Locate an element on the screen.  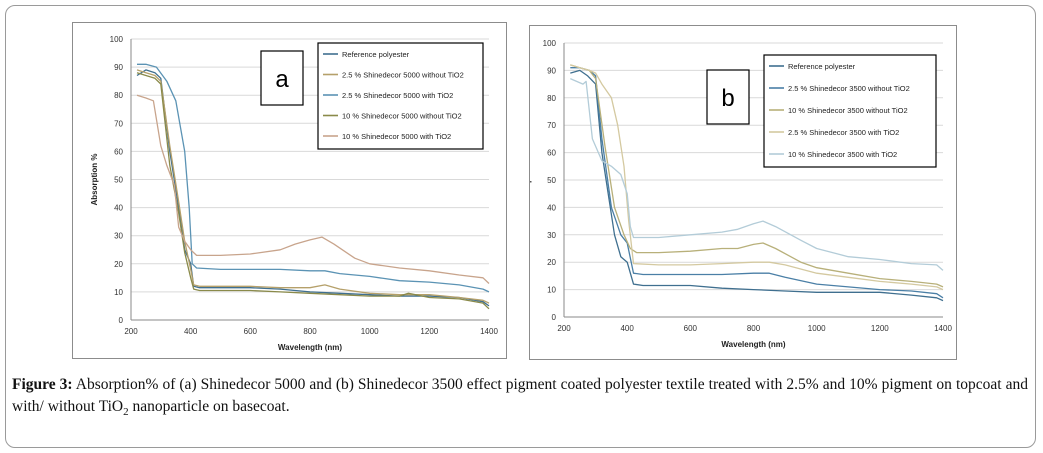
panel-label: a is located at coordinates (282, 79).